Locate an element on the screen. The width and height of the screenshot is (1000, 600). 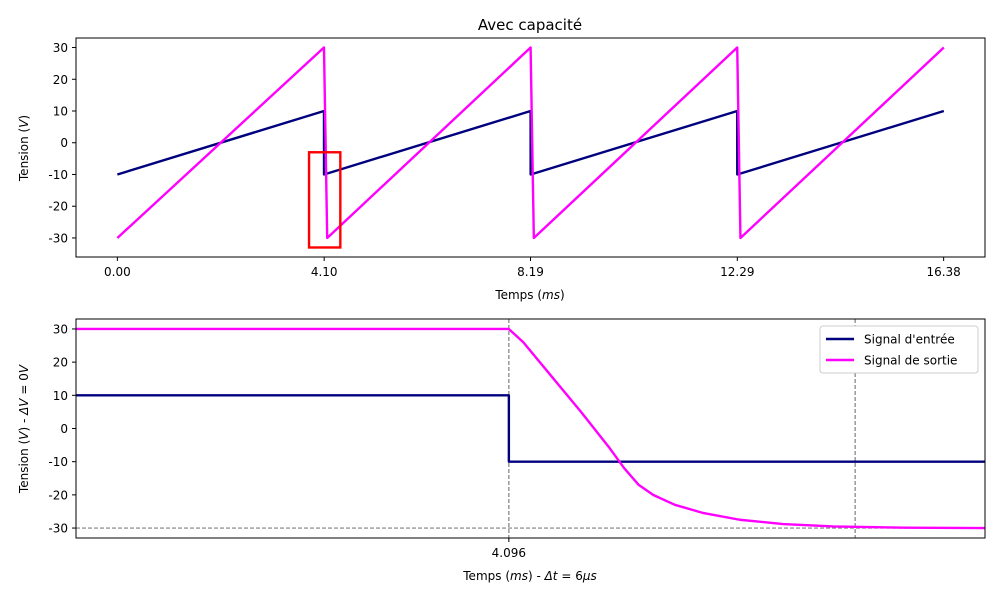
top-chart-y-tick-label: 0 is located at coordinates (64, 143).